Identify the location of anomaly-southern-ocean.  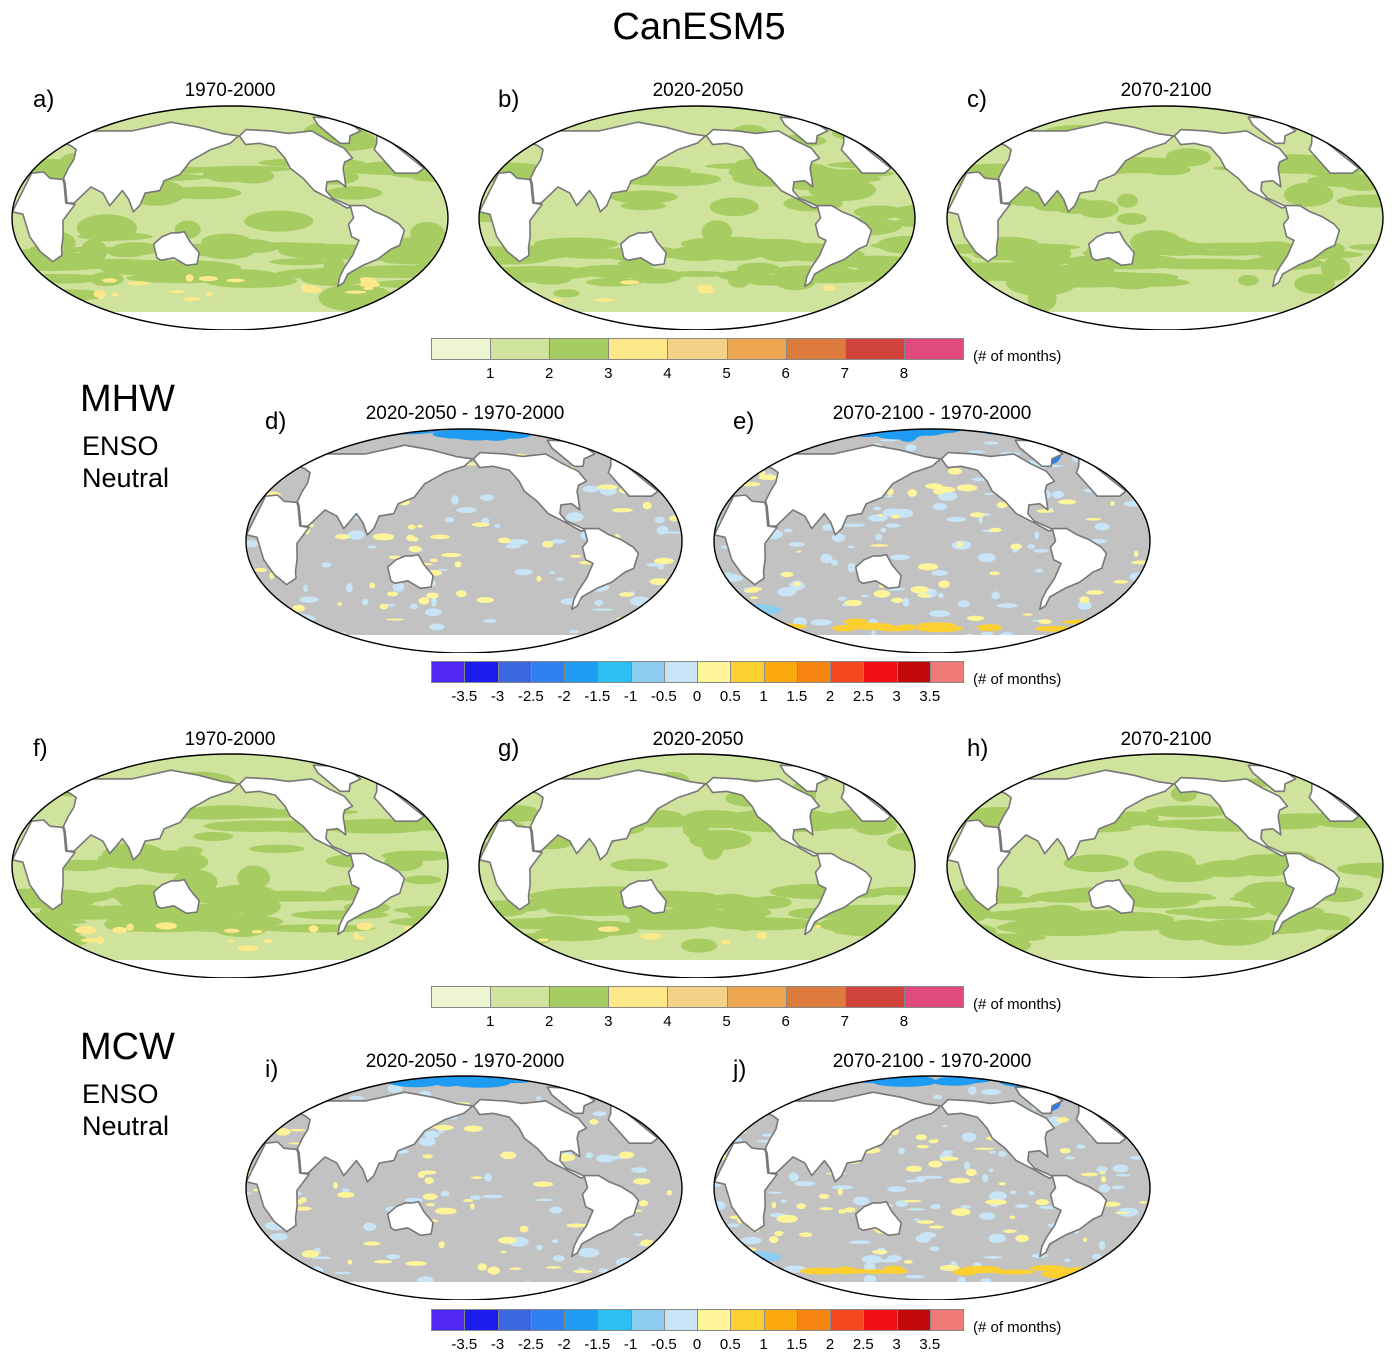
(752, 1257).